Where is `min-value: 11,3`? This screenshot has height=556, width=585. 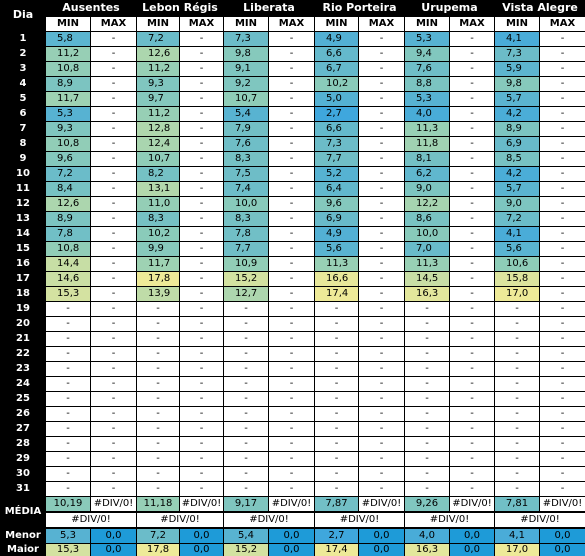
min-value: 11,3 is located at coordinates (336, 264).